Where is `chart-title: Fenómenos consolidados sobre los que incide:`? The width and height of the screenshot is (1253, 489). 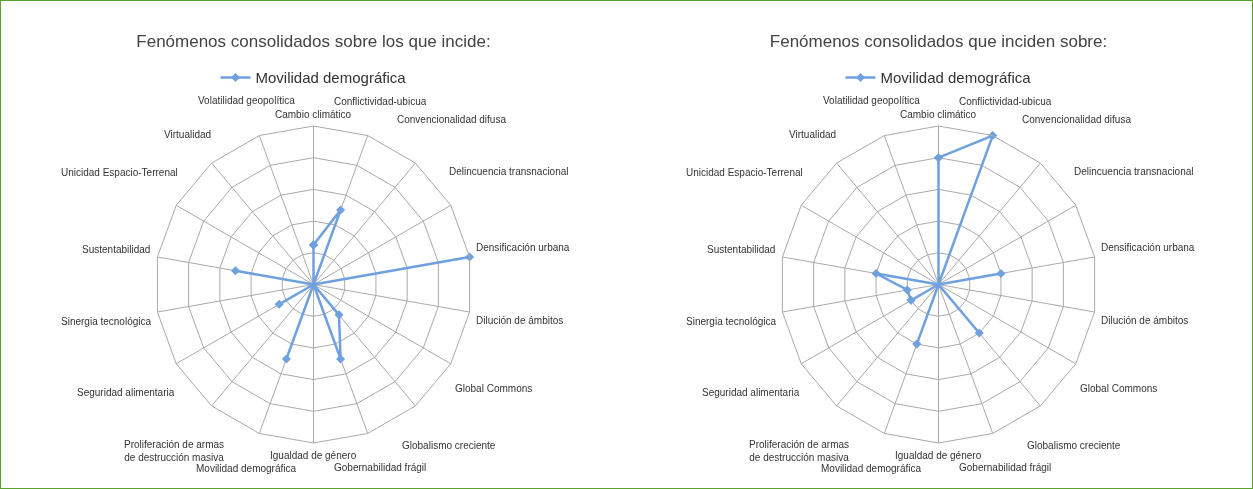 chart-title: Fenómenos consolidados sobre los que incide: is located at coordinates (313, 41).